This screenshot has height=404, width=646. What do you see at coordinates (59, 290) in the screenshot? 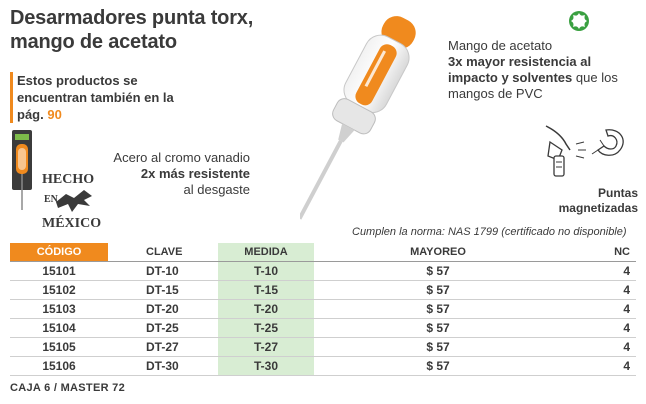
I see `cell-codigo: 15102` at bounding box center [59, 290].